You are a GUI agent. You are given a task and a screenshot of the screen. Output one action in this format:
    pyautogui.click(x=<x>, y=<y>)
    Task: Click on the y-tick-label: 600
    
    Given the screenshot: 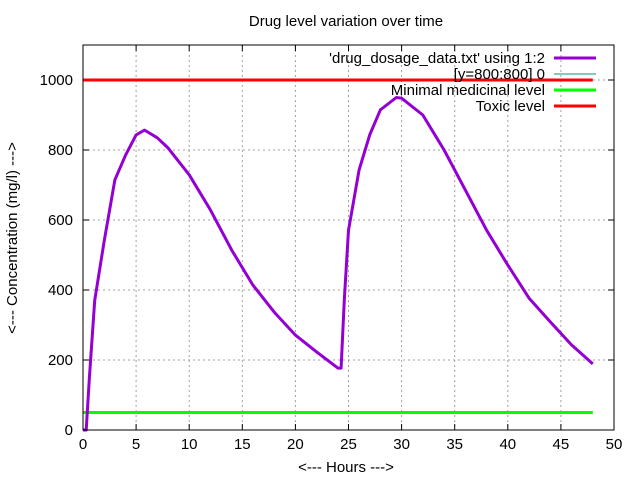 What is the action you would take?
    pyautogui.click(x=60, y=220)
    